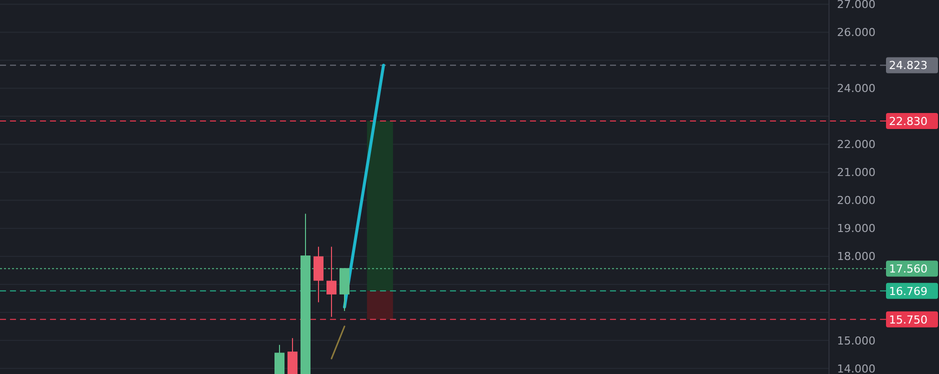 The width and height of the screenshot is (939, 374). What do you see at coordinates (908, 319) in the screenshot?
I see `ref-line-label: 15.750` at bounding box center [908, 319].